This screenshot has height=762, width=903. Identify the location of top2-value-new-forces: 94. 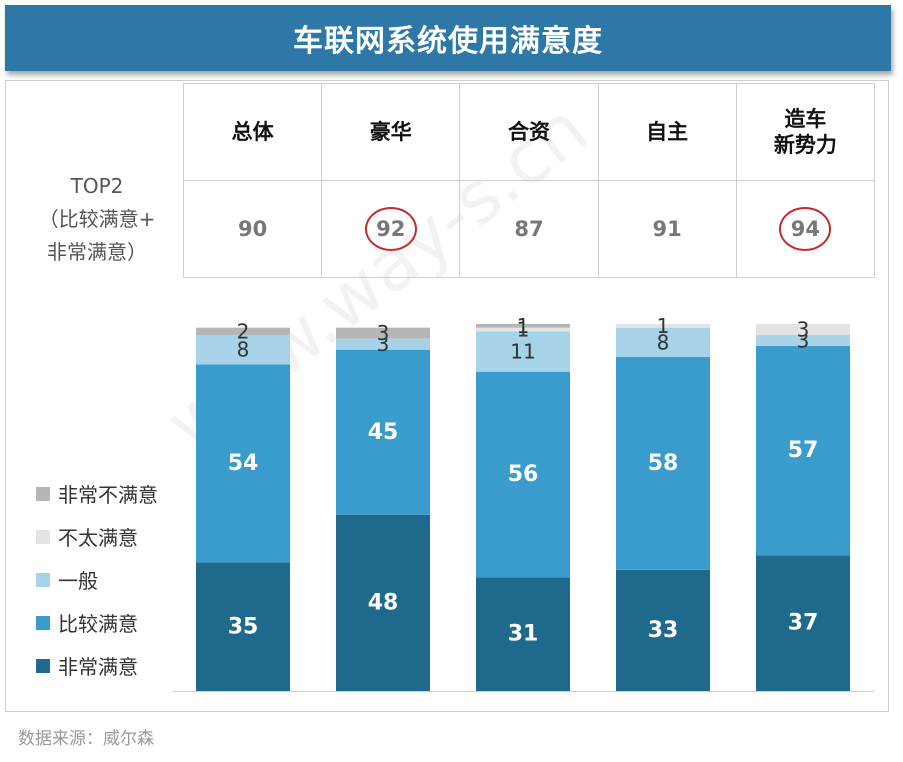
(805, 229).